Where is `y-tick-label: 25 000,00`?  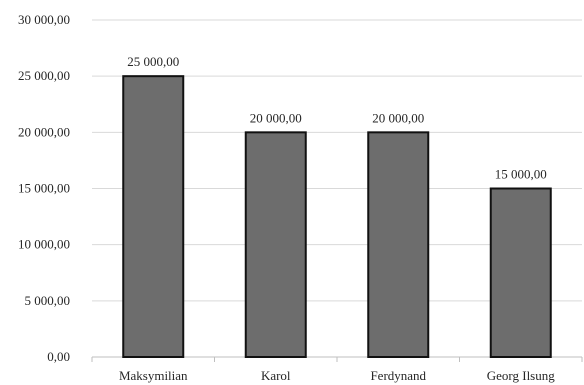 y-tick-label: 25 000,00 is located at coordinates (44, 75).